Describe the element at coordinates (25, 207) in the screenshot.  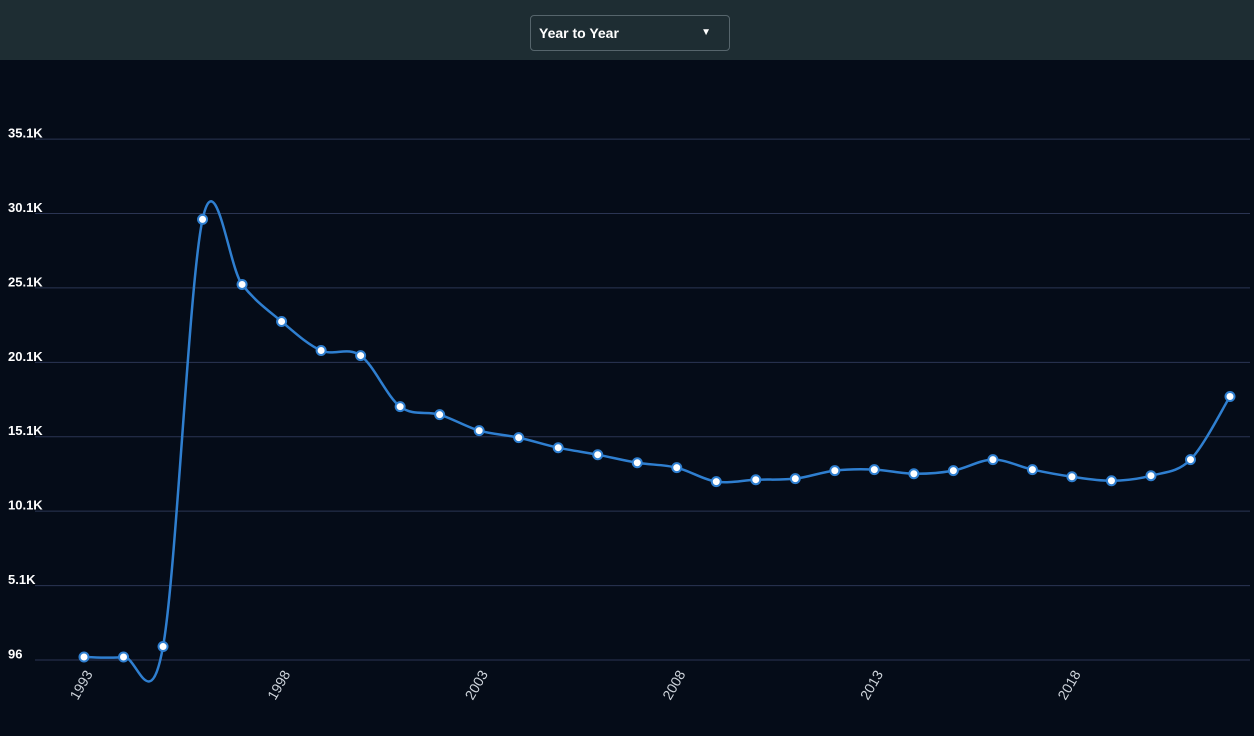
I see `y-tick-label: 30.1K` at that location.